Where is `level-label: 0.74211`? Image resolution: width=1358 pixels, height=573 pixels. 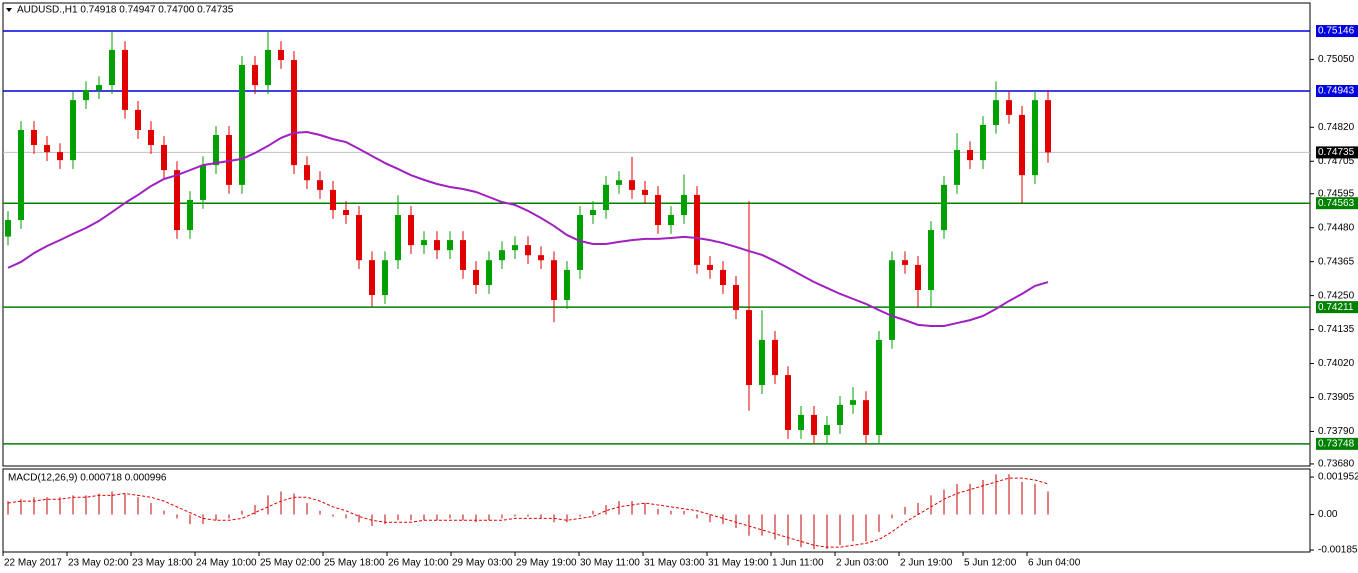 level-label: 0.74211 is located at coordinates (1336, 307).